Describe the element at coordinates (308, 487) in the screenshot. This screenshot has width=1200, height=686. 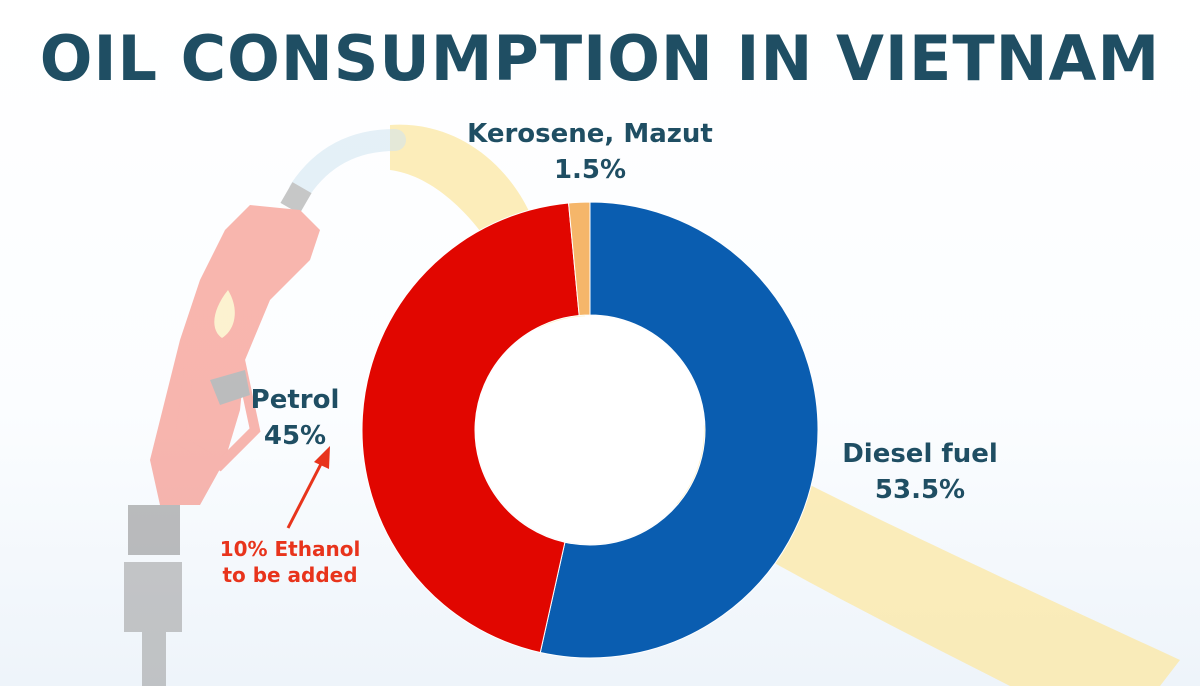
I see `annotation-arrow` at that location.